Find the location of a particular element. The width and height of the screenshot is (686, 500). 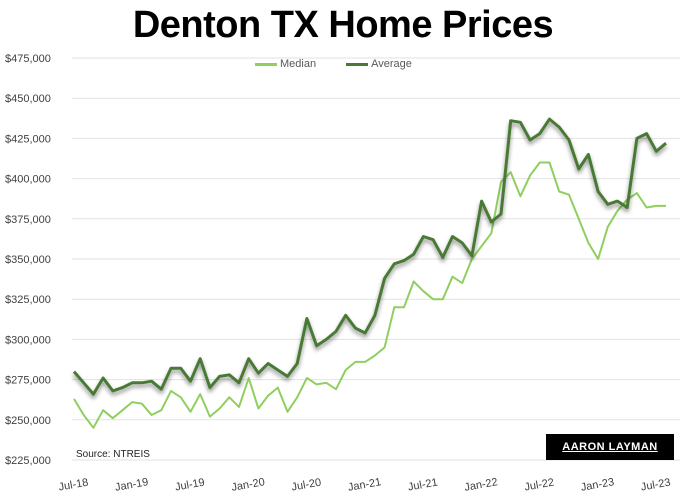

x-tick-label: Jul-20 is located at coordinates (307, 485).